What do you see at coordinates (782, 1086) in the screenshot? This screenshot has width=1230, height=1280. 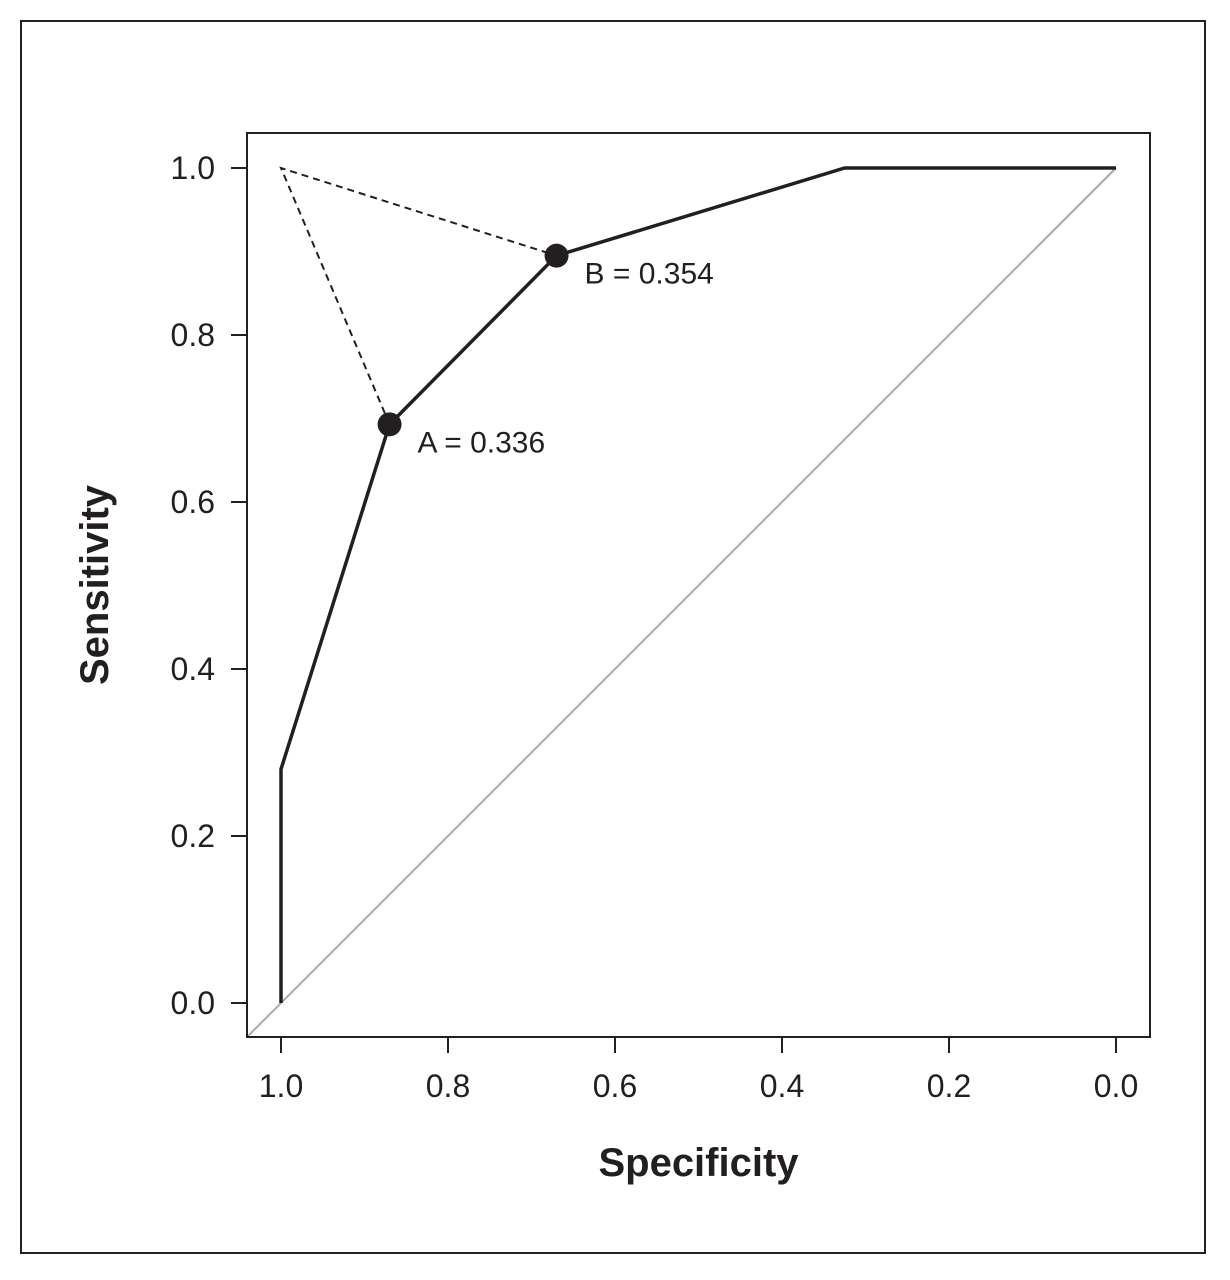 I see `x-tick-label: 0.4` at bounding box center [782, 1086].